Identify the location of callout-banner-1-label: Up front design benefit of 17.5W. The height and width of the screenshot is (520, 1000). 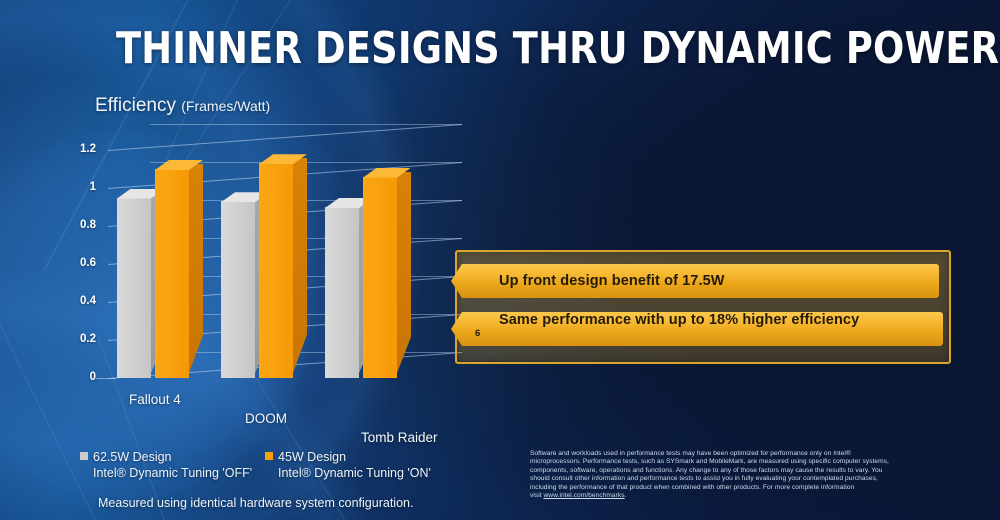
(600, 281).